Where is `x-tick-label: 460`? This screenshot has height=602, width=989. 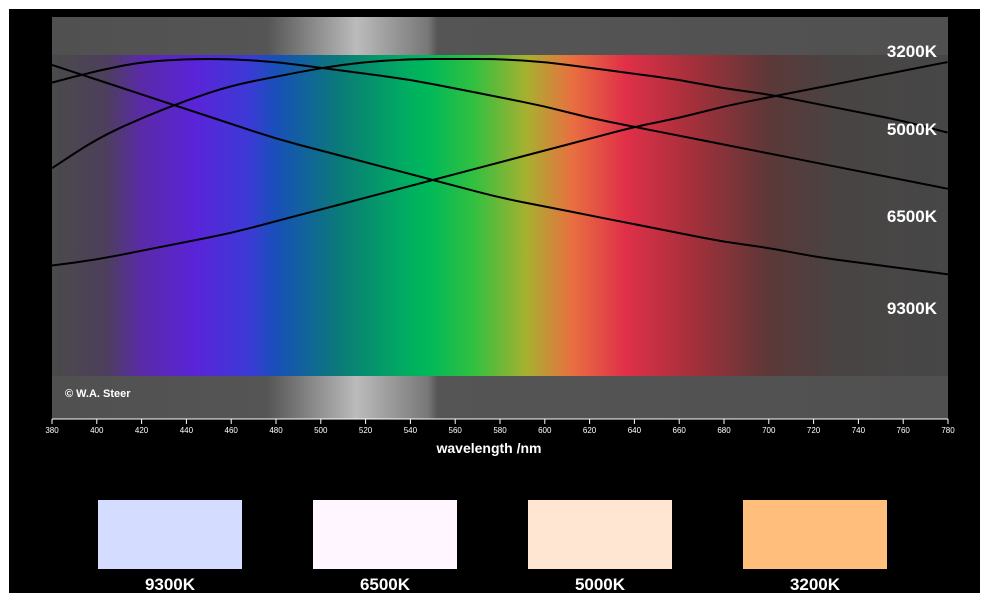
x-tick-label: 460 is located at coordinates (232, 430).